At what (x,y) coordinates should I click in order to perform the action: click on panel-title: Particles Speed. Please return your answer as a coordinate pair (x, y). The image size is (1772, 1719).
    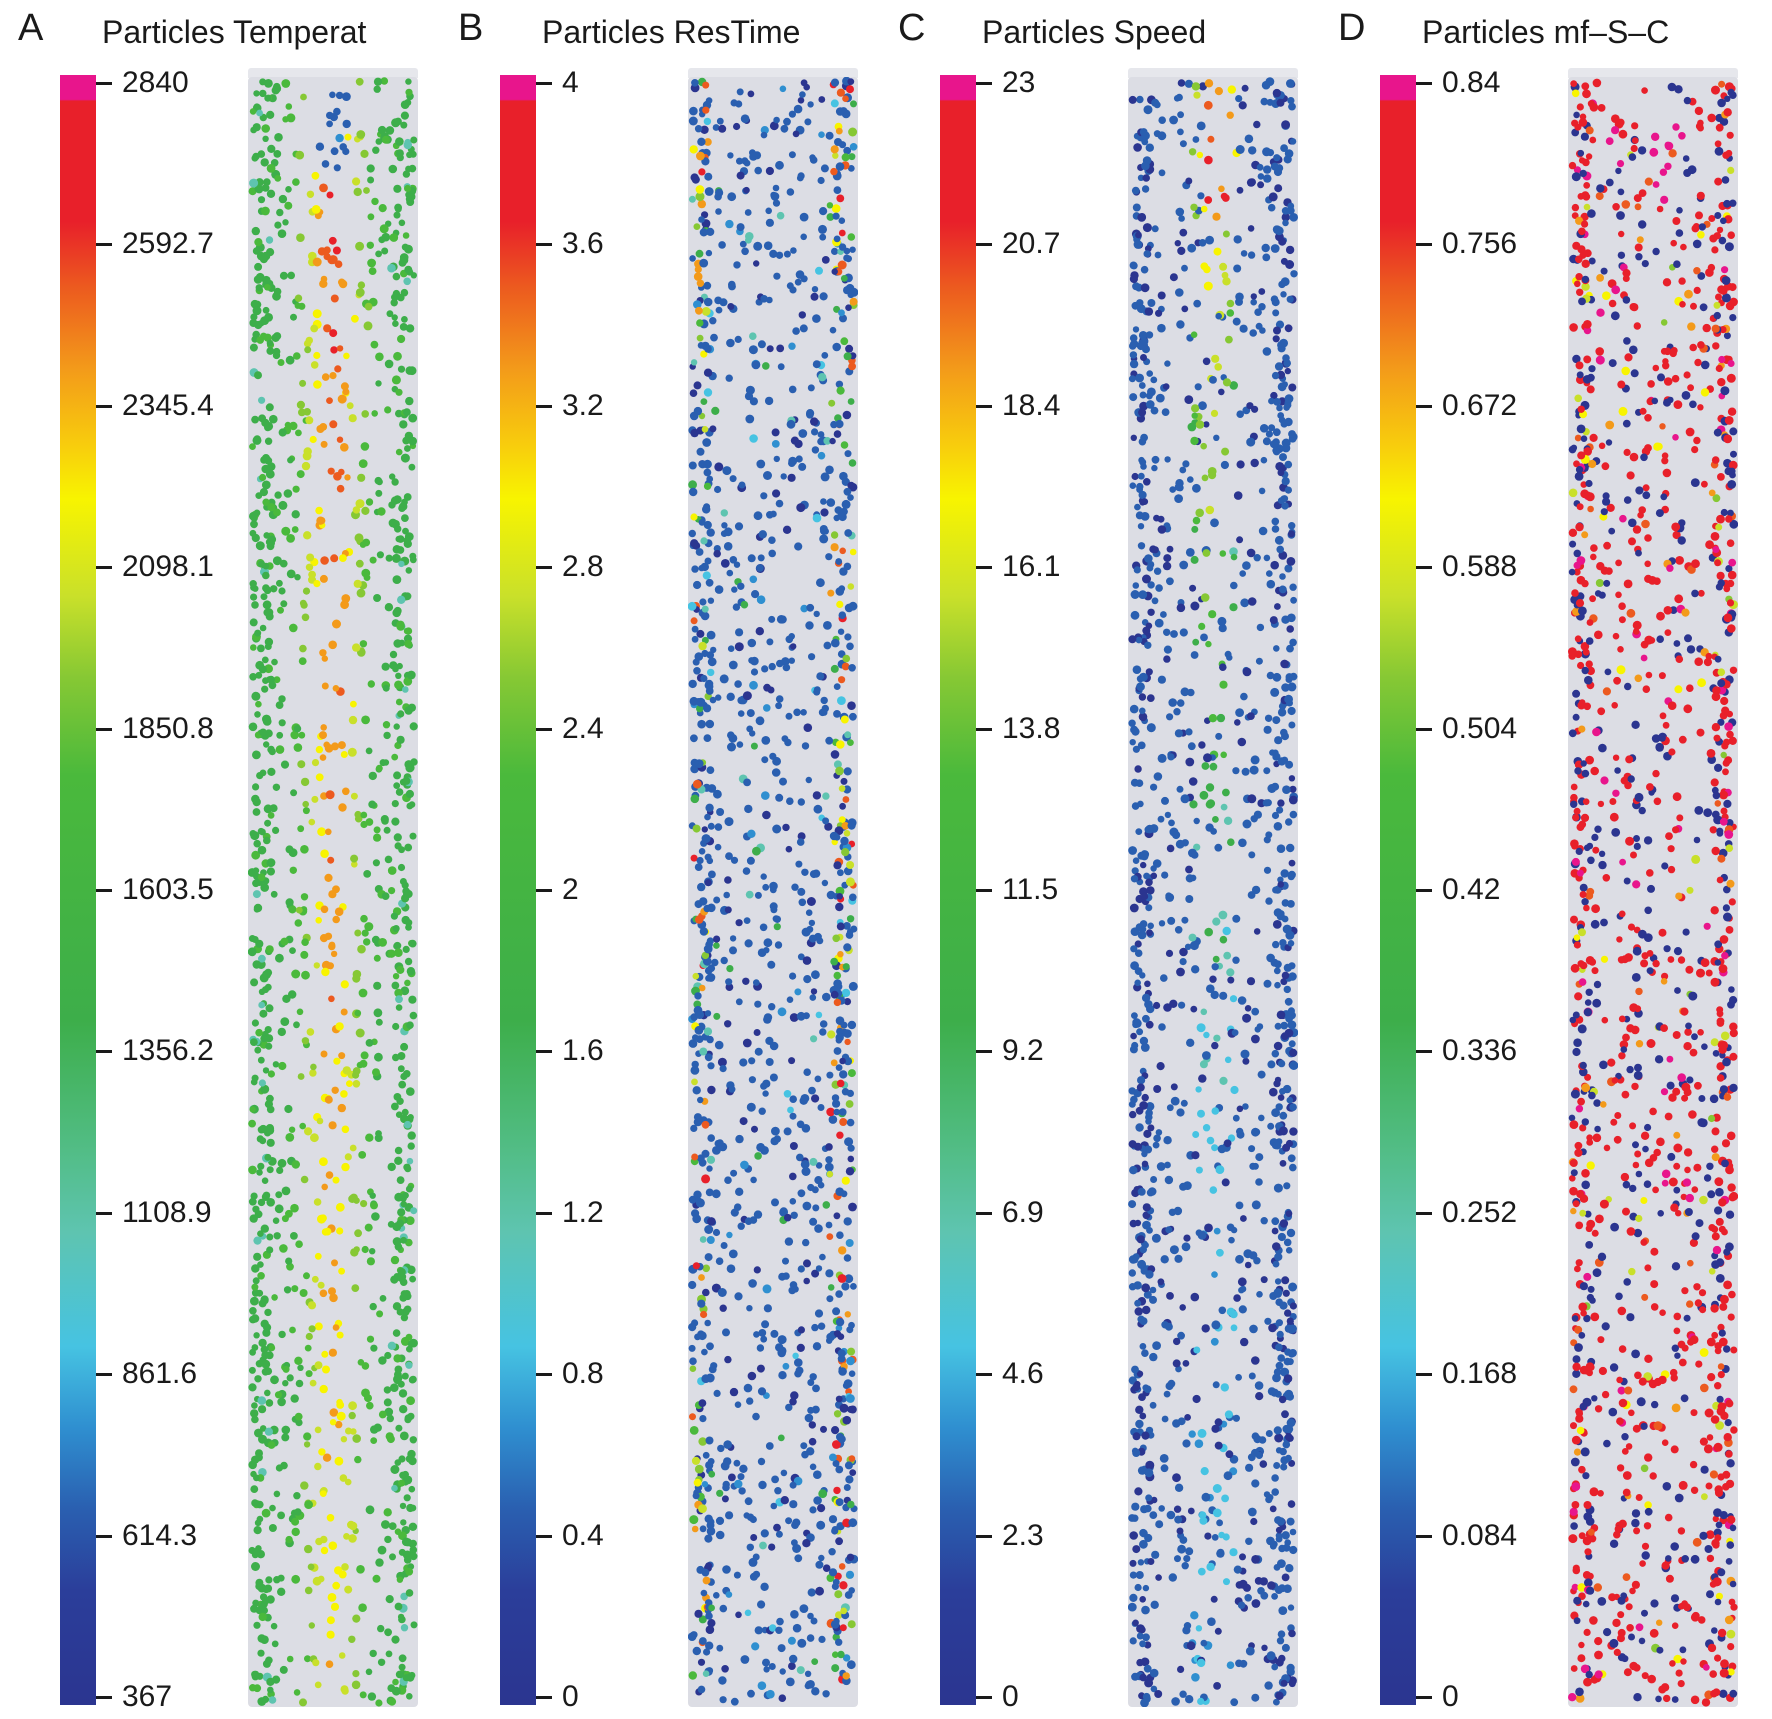
    Looking at the image, I should click on (1094, 32).